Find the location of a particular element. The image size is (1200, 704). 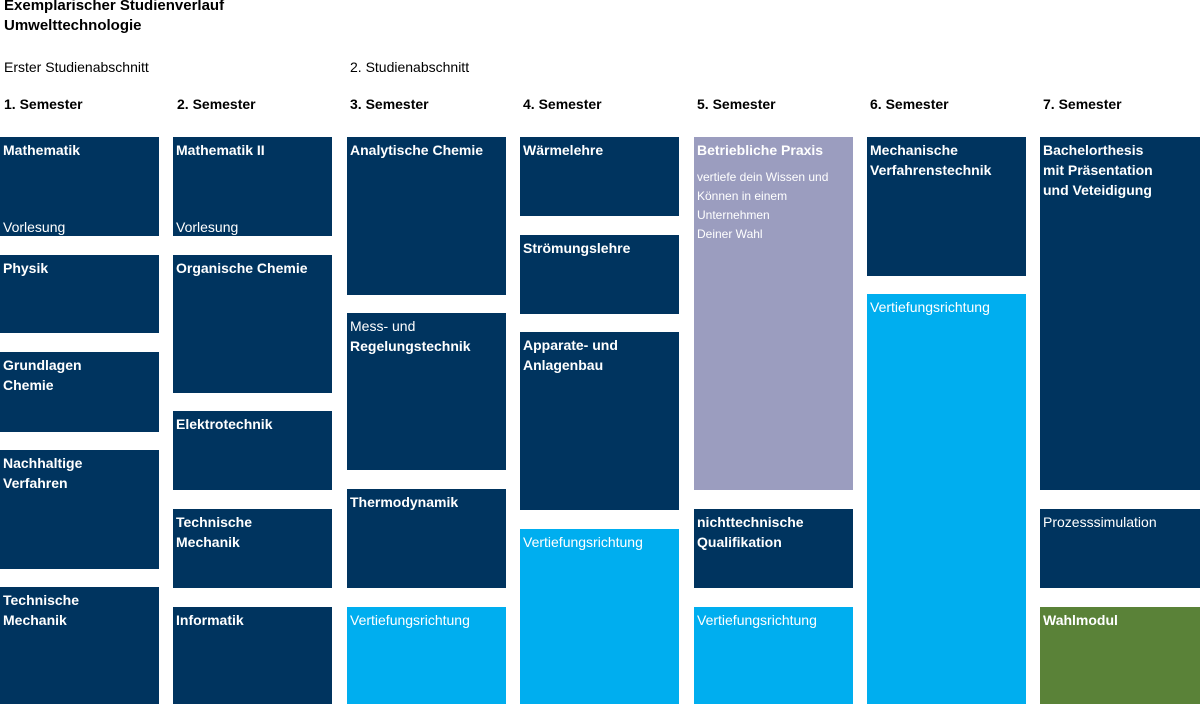

module-vertiefungsrichtung-s5: Vertiefungsrichtung is located at coordinates (773, 655).